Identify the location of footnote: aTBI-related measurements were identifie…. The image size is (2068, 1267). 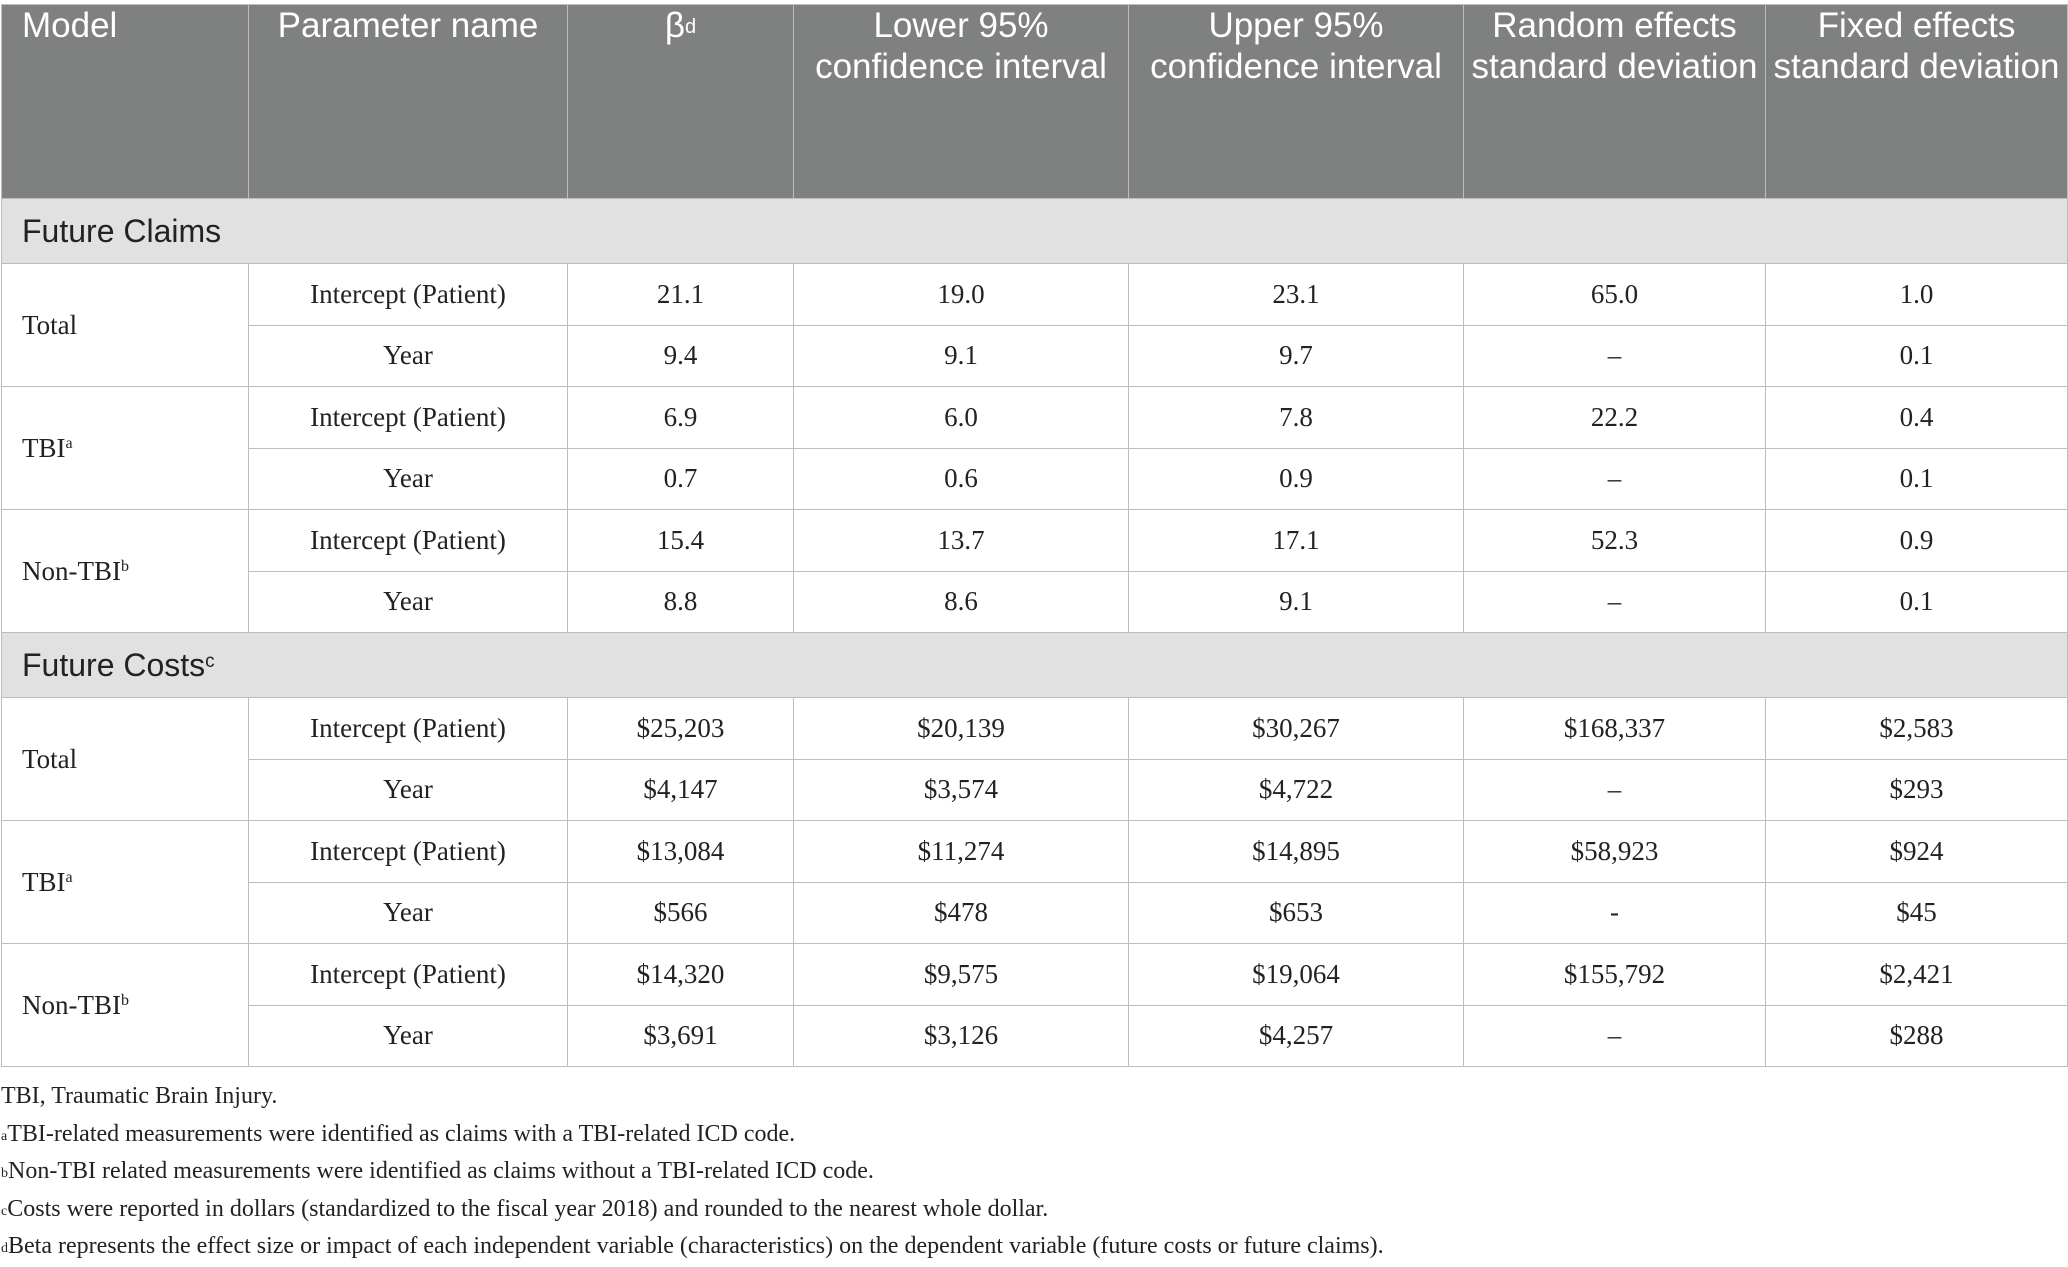
(1031, 1135).